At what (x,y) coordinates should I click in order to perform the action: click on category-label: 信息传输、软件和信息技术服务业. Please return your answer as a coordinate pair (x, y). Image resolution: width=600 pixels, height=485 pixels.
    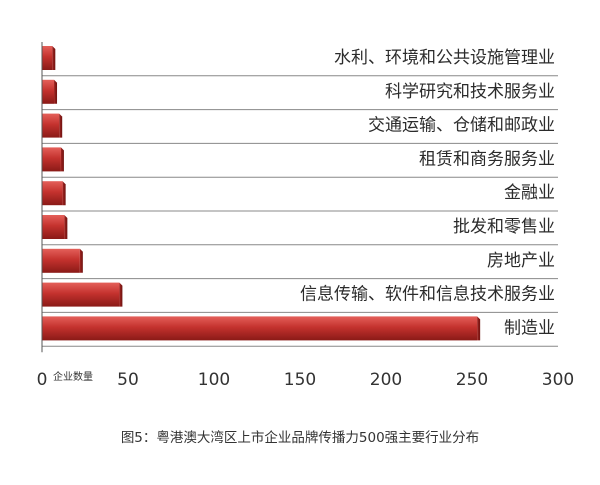
    Looking at the image, I should click on (427, 295).